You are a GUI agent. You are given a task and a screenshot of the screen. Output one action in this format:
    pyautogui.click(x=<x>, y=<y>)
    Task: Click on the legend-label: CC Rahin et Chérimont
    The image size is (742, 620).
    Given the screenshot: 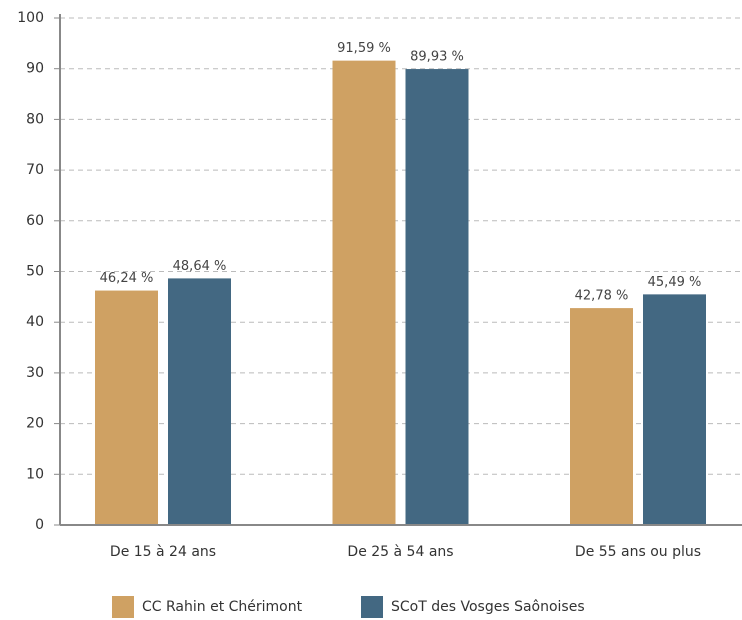 What is the action you would take?
    pyautogui.click(x=222, y=607)
    